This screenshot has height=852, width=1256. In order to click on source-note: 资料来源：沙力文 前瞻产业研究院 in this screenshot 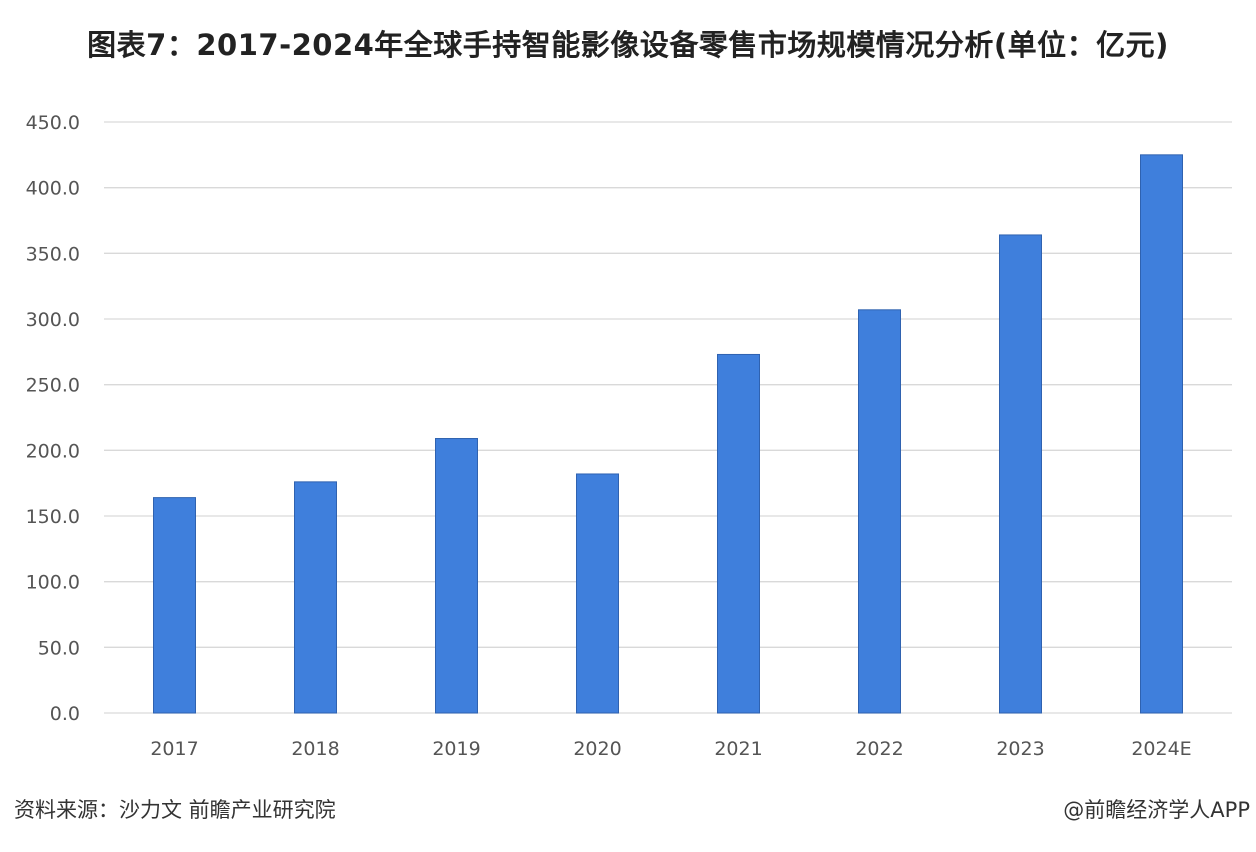, I will do `click(175, 810)`.